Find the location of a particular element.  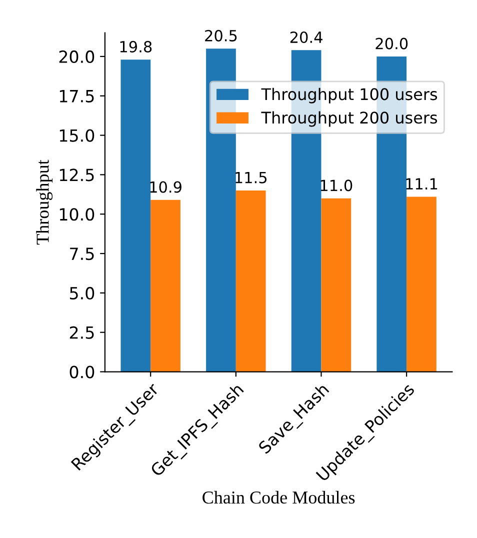

y-tick-label: 10.0 is located at coordinates (77, 214).